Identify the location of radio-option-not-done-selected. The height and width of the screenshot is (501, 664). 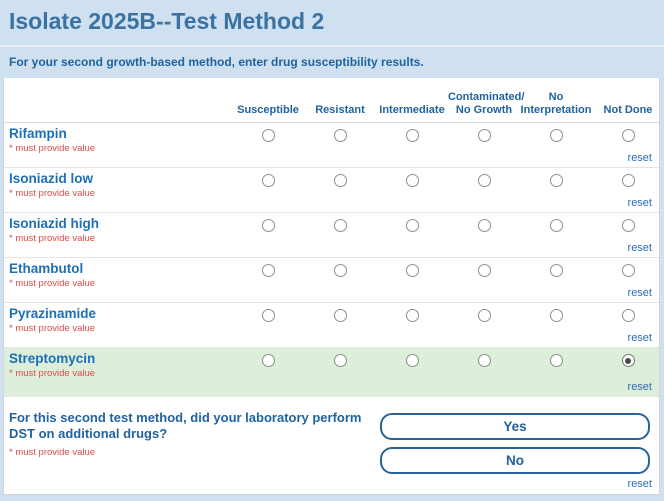
(628, 360).